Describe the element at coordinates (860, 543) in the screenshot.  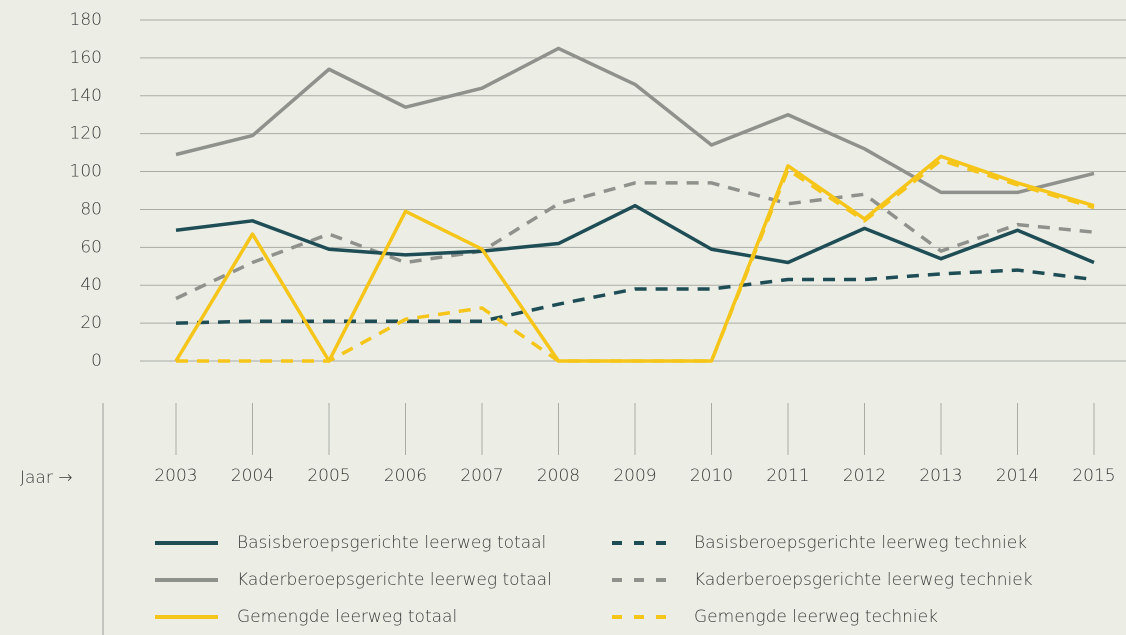
I see `legend-label: Basisberoepsgerichte leerweg techniek` at that location.